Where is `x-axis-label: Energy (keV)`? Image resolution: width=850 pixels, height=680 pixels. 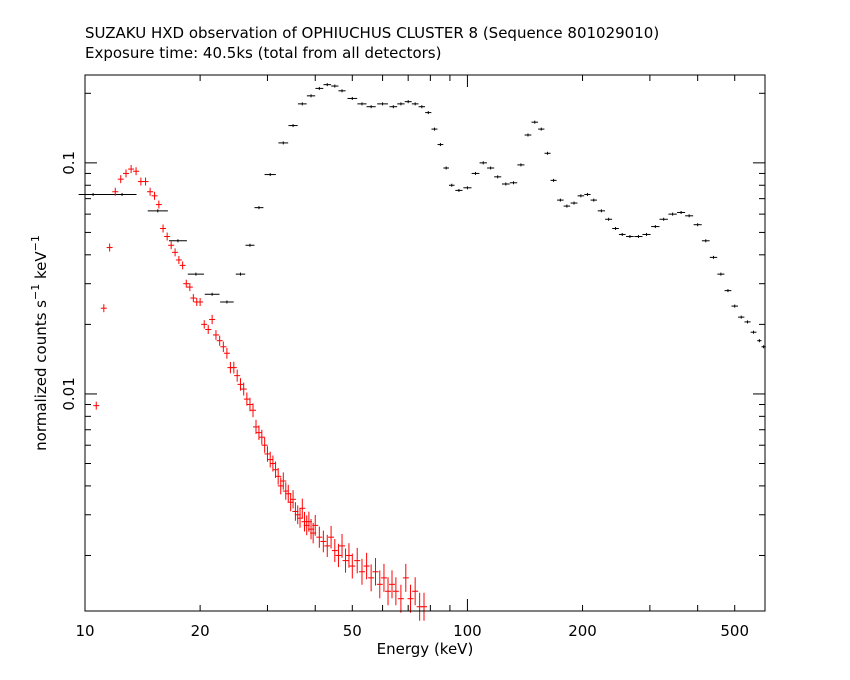
x-axis-label: Energy (keV) is located at coordinates (425, 649).